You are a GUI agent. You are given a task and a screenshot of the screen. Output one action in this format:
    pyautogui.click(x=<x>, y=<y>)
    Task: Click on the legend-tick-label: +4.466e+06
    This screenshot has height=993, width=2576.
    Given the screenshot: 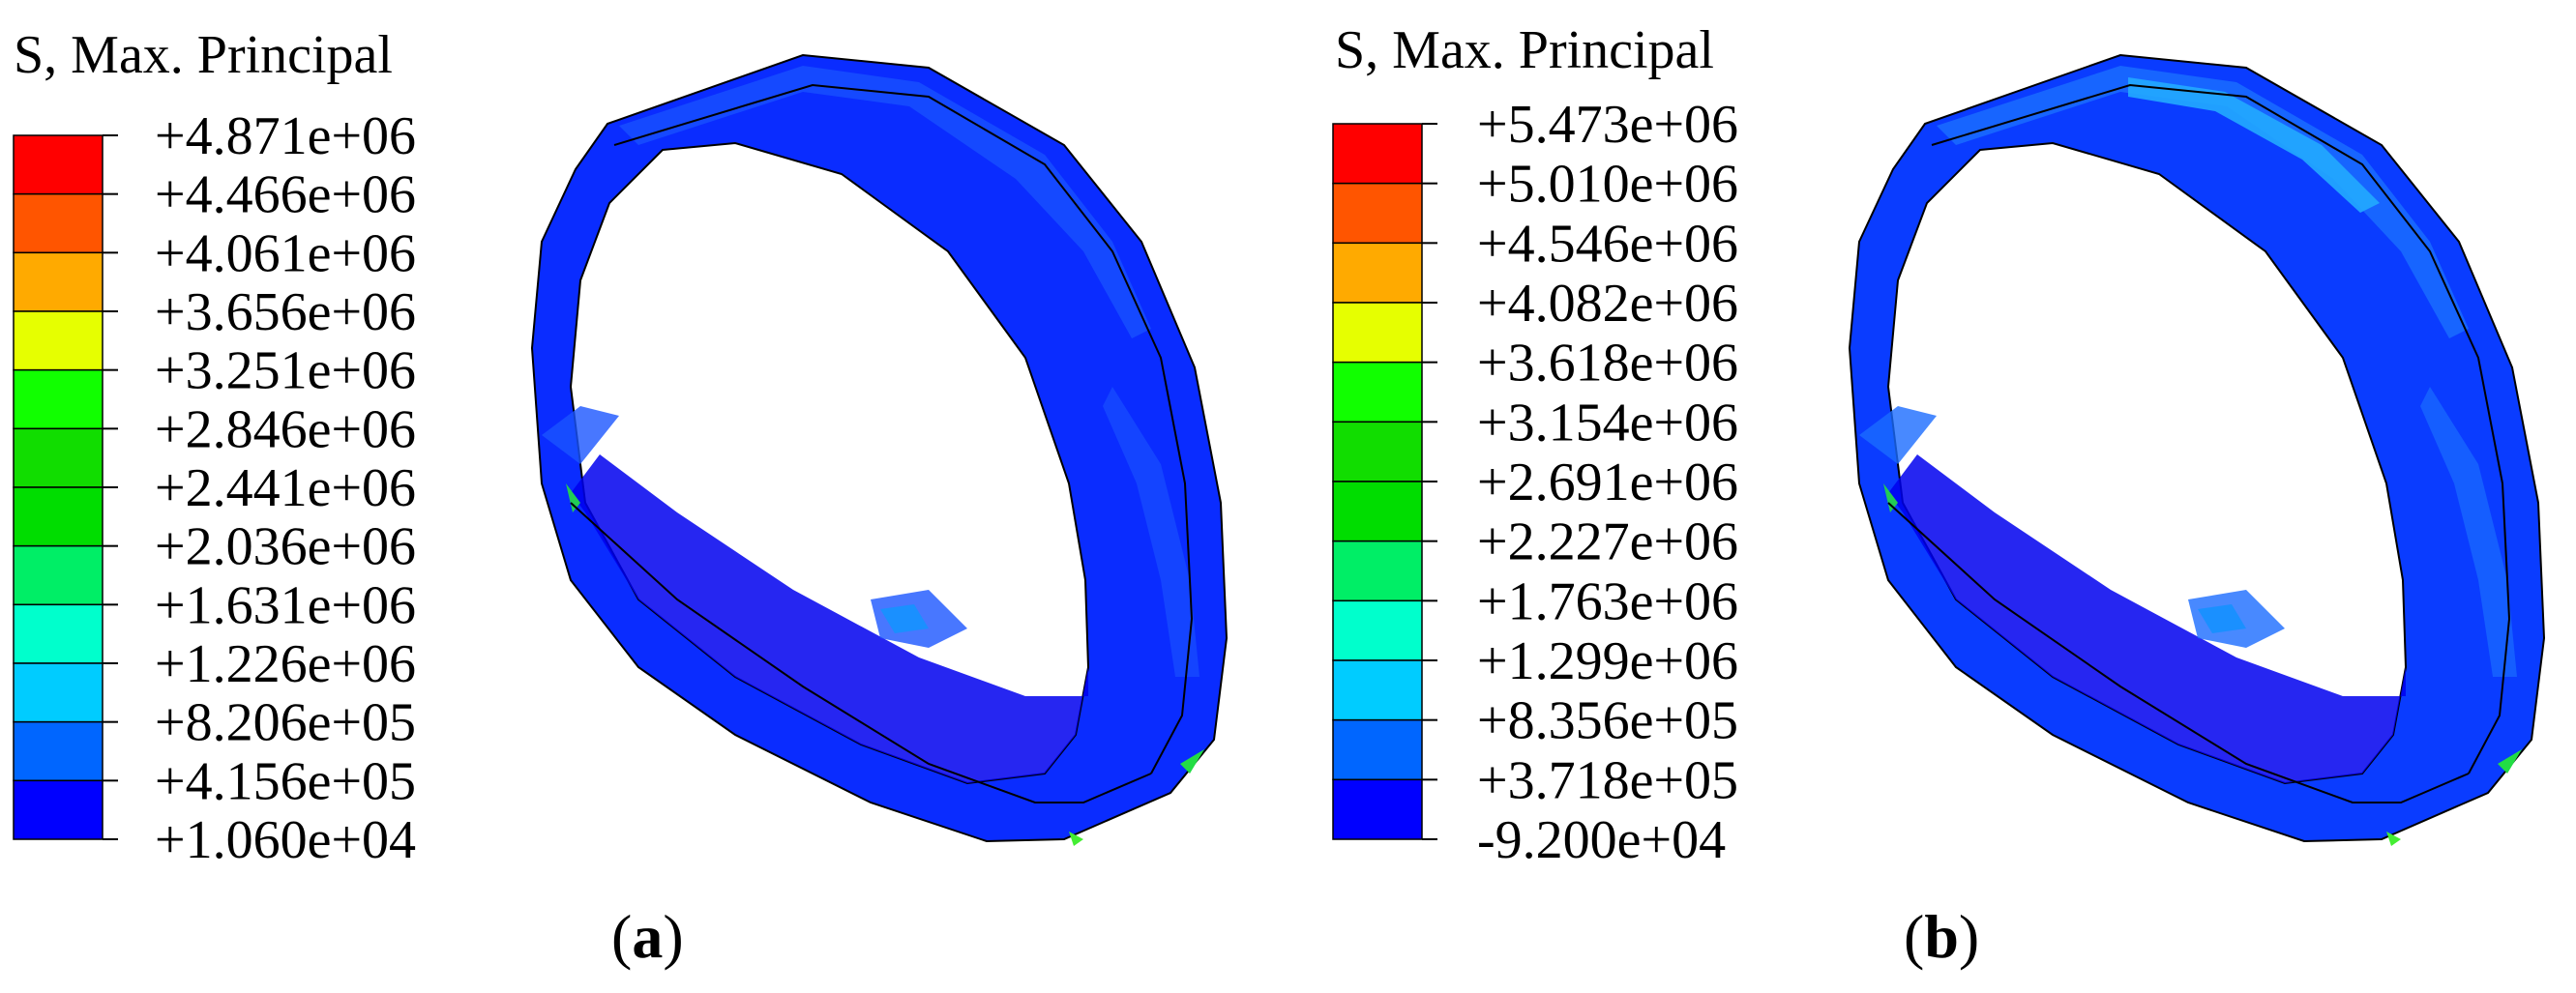 What is the action you would take?
    pyautogui.click(x=285, y=195)
    